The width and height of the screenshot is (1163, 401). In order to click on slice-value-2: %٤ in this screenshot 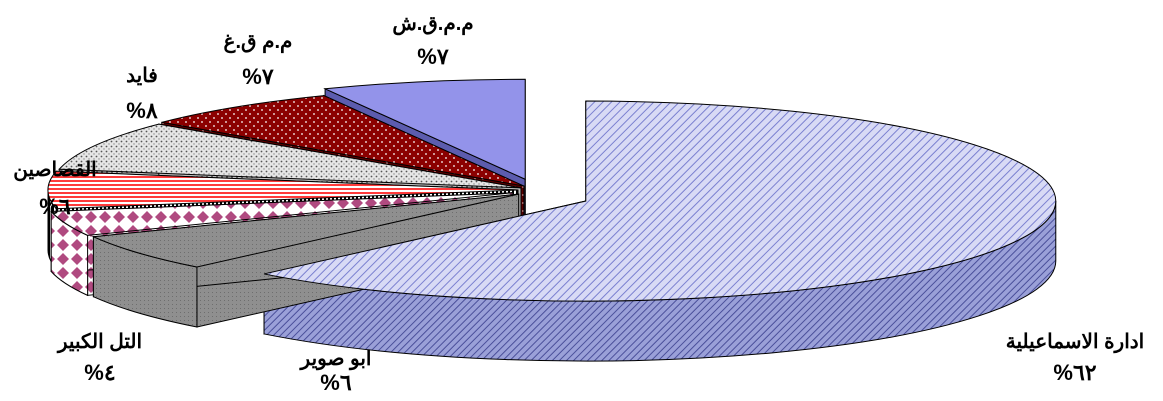, I will do `click(99, 372)`.